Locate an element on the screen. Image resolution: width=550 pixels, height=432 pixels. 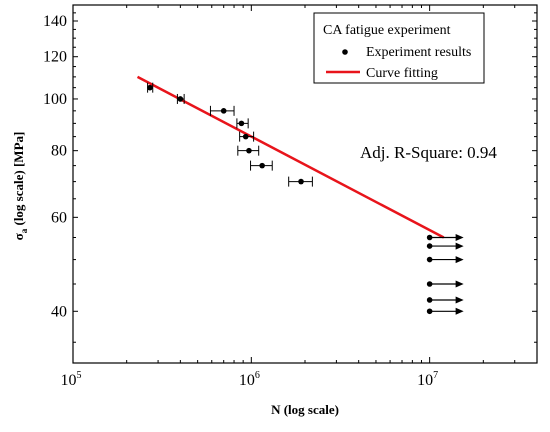
x-tick-exponent: 5 is located at coordinates (79, 375).